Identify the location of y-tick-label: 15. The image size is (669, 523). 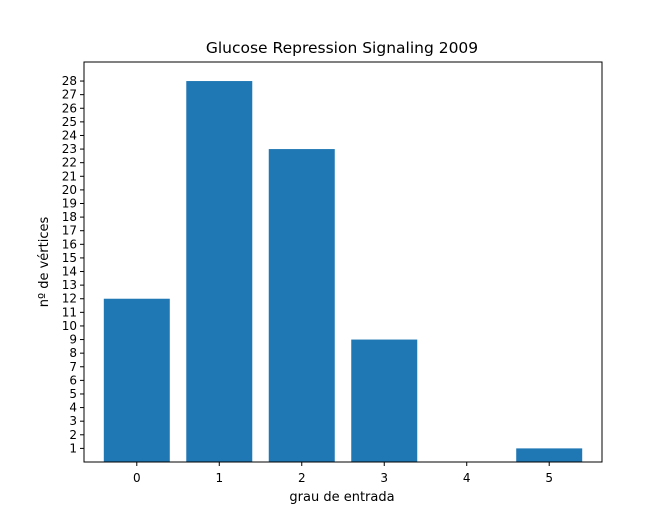
(69, 258).